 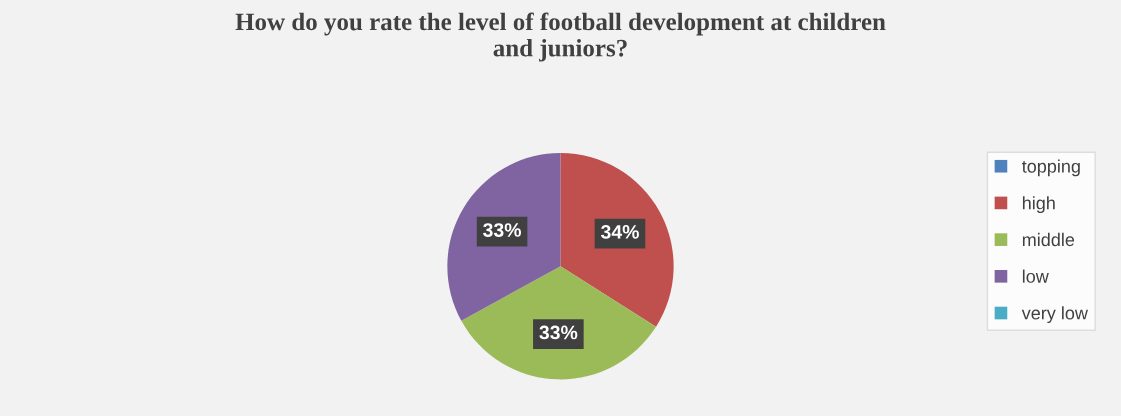 What do you see at coordinates (1054, 315) in the screenshot?
I see `legend-label: very low` at bounding box center [1054, 315].